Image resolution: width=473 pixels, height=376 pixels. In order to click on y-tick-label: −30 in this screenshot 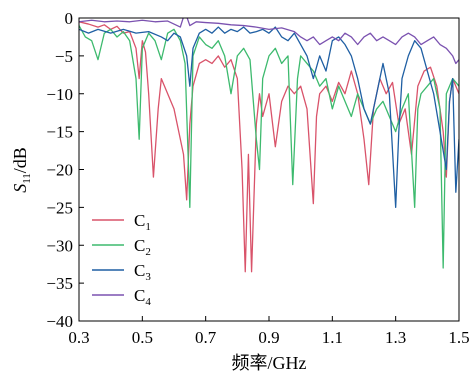, I will do `click(59, 245)`.